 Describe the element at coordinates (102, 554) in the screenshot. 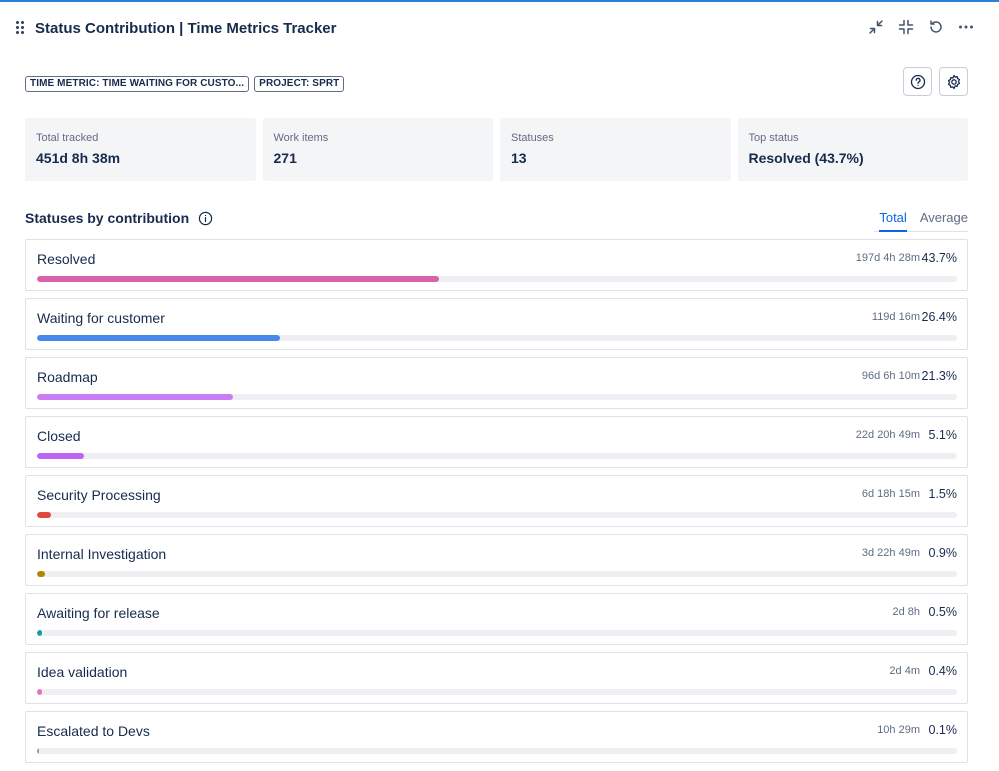

I see `status-name: Internal Investigation` at that location.